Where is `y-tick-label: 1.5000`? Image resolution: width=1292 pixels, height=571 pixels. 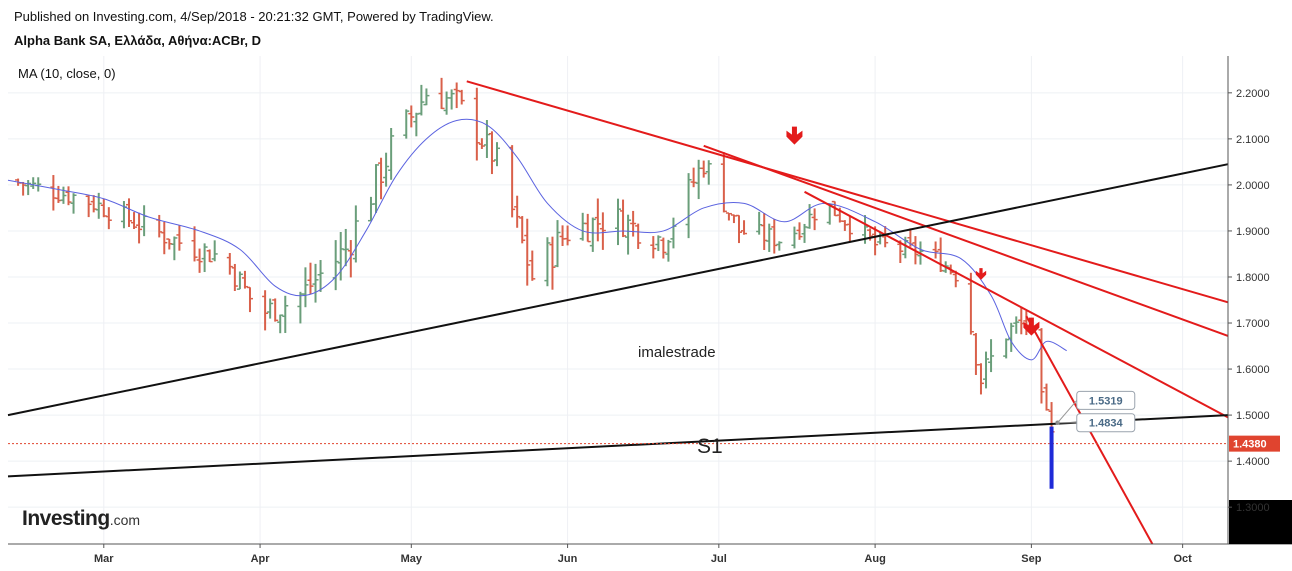 y-tick-label: 1.5000 is located at coordinates (1253, 416).